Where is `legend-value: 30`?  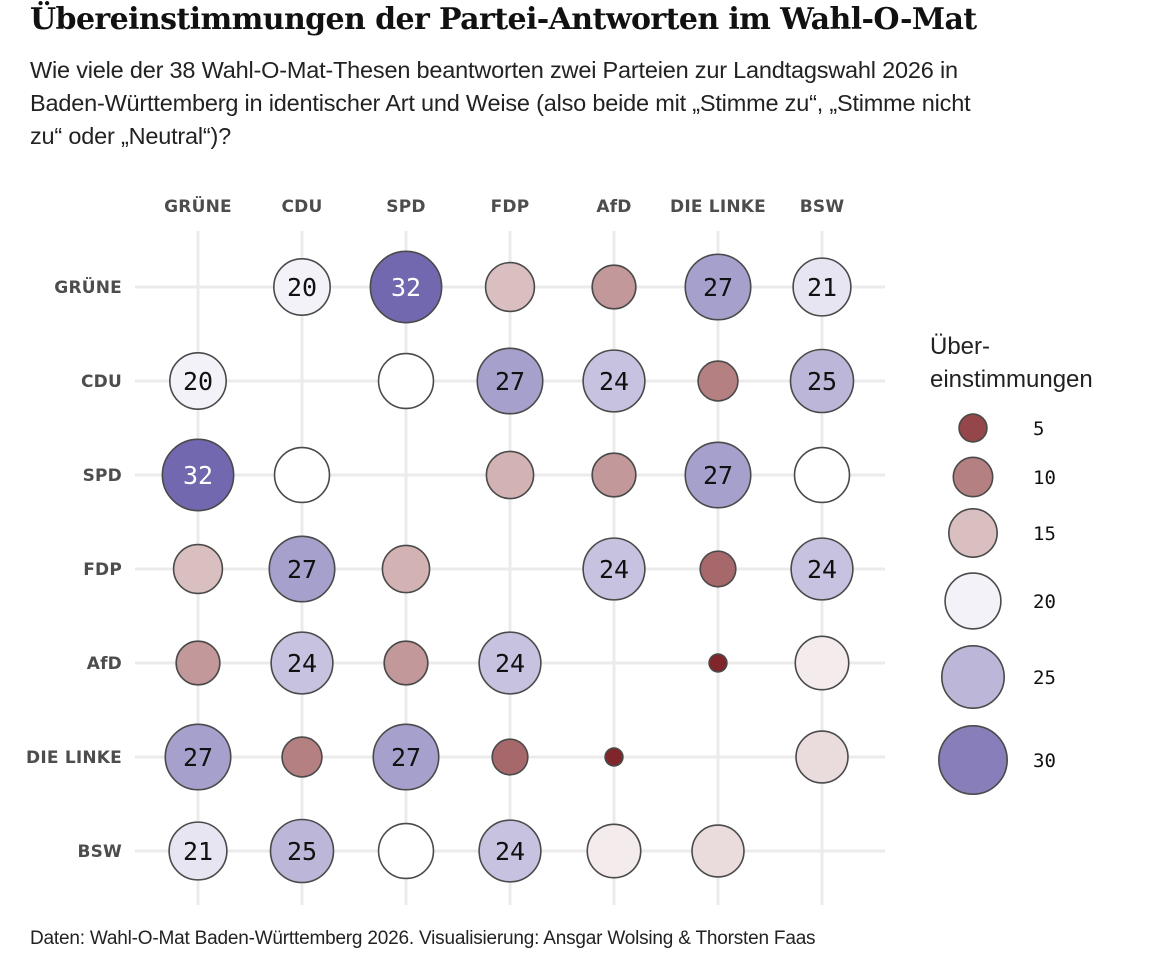
legend-value: 30 is located at coordinates (1044, 761).